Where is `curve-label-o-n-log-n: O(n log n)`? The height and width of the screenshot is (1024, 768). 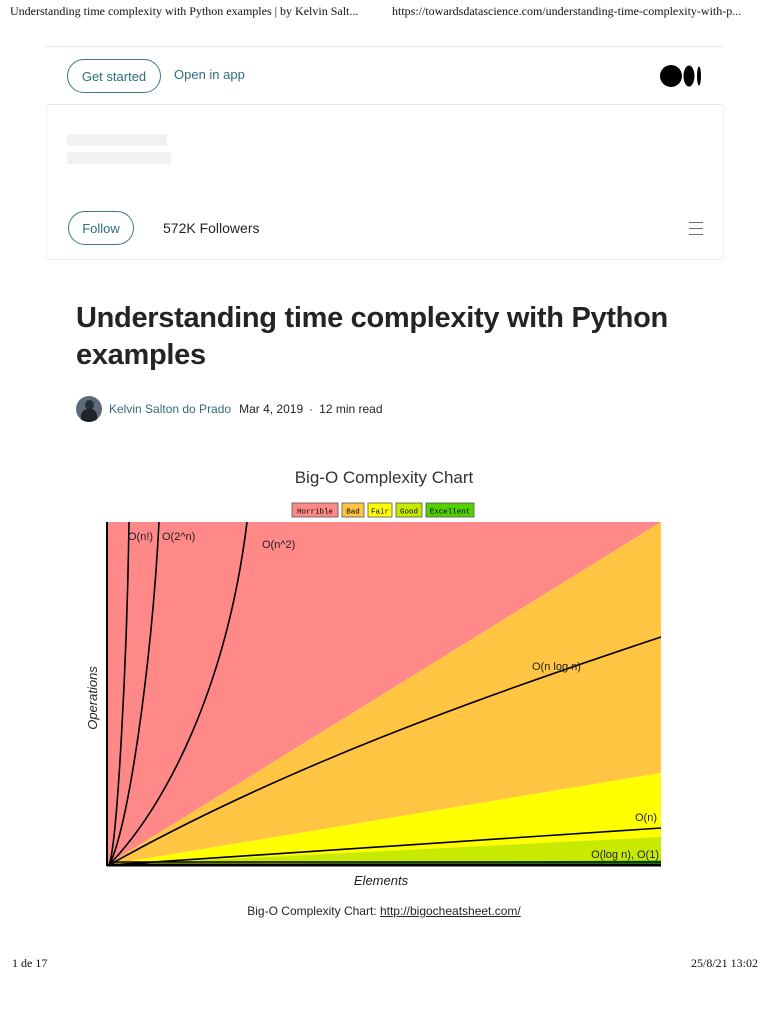 curve-label-o-n-log-n: O(n log n) is located at coordinates (556, 667).